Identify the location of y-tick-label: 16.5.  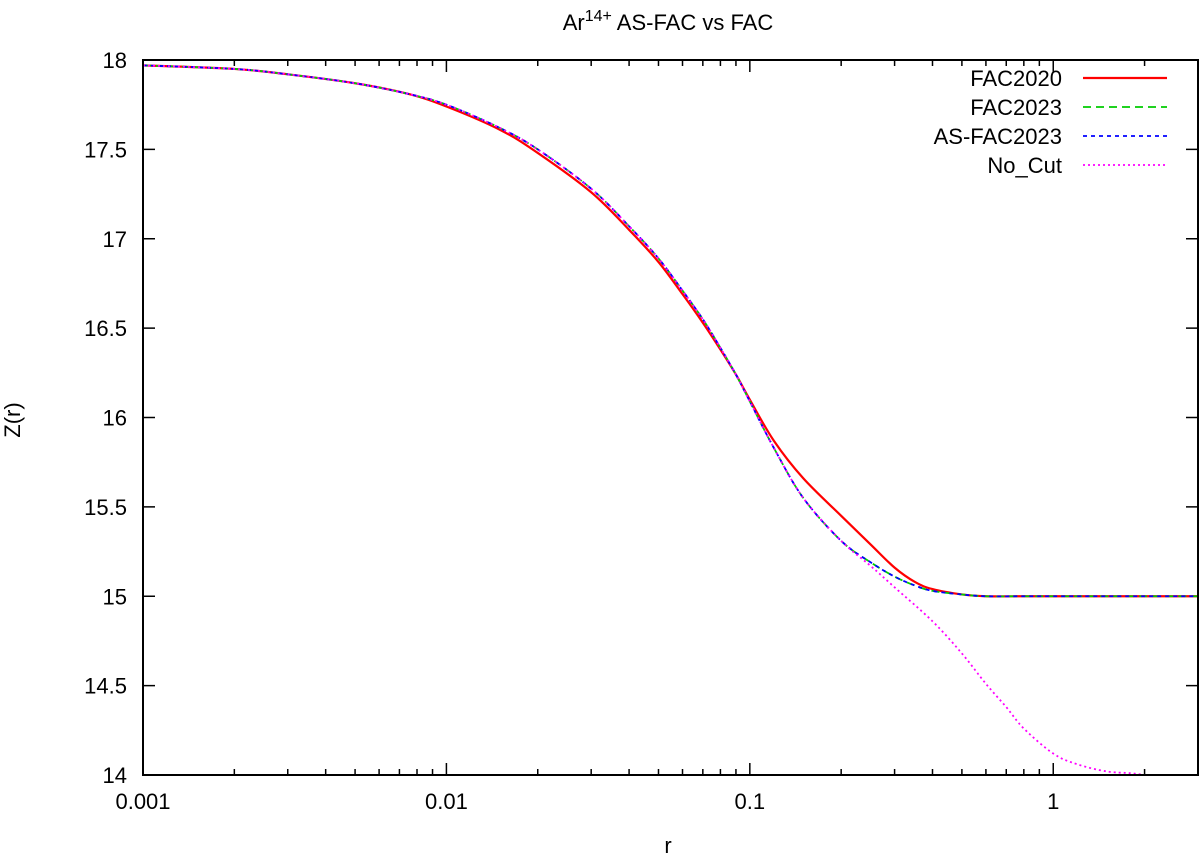
(105, 328).